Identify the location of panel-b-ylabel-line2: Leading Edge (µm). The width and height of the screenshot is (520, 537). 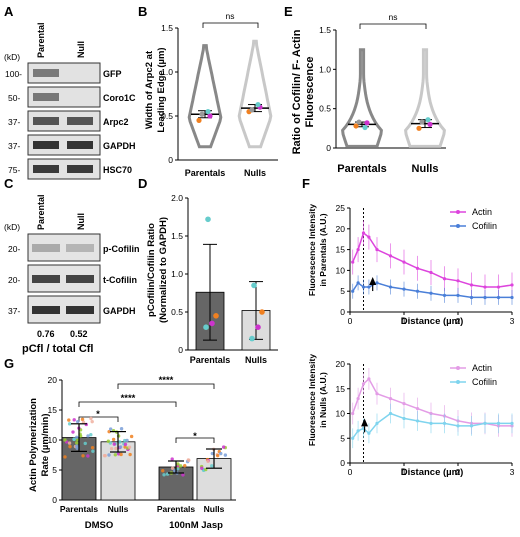
(161, 89).